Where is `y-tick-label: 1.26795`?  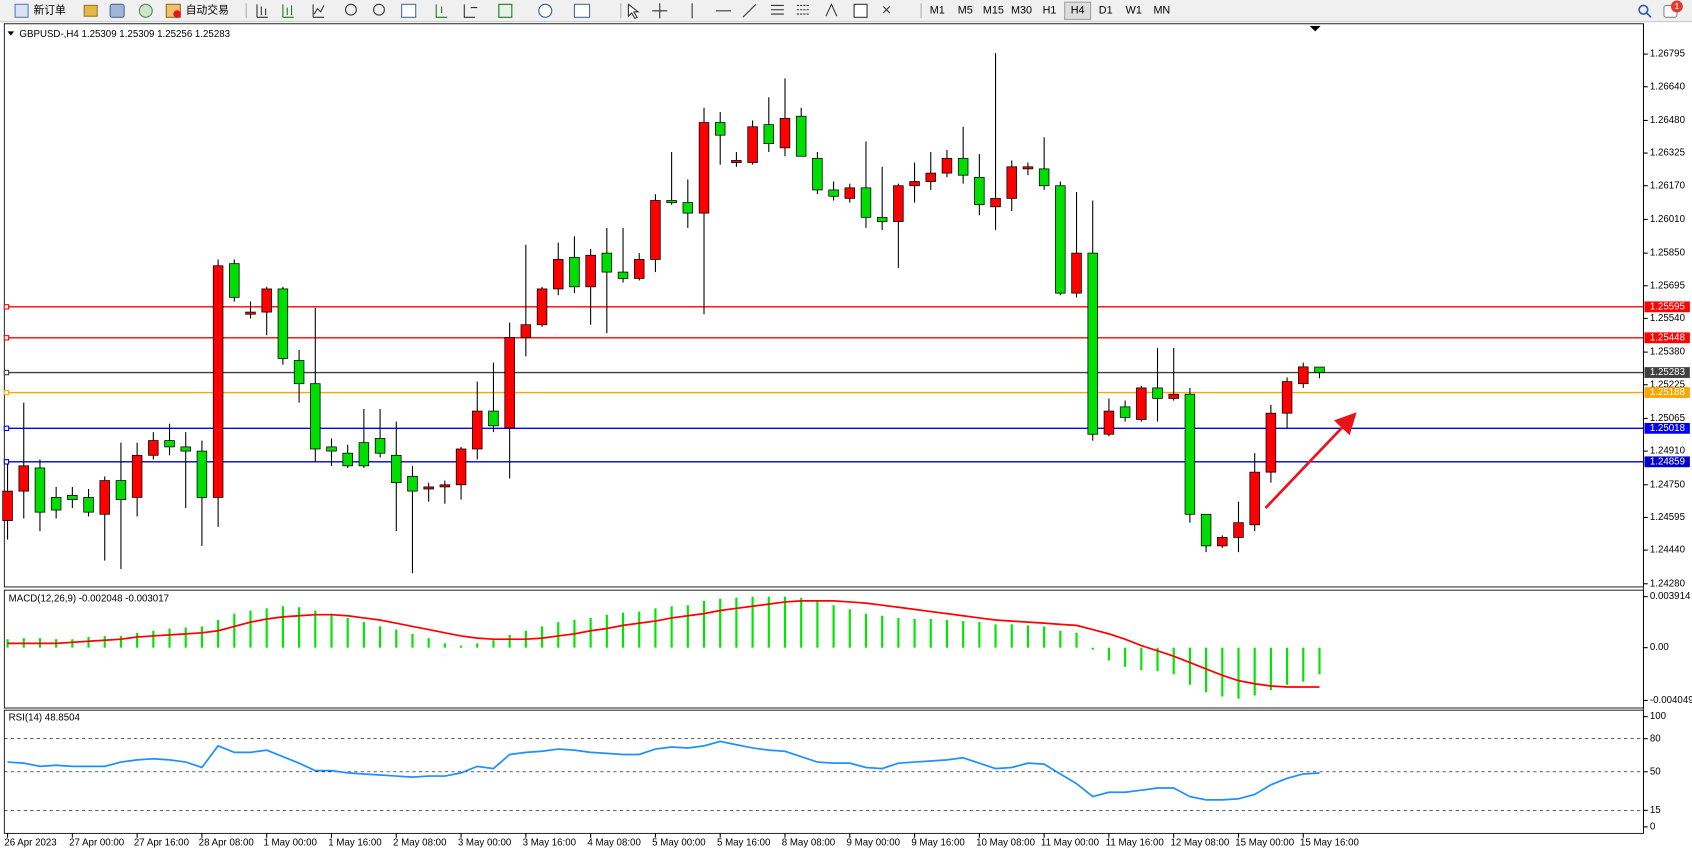
y-tick-label: 1.26795 is located at coordinates (1667, 54).